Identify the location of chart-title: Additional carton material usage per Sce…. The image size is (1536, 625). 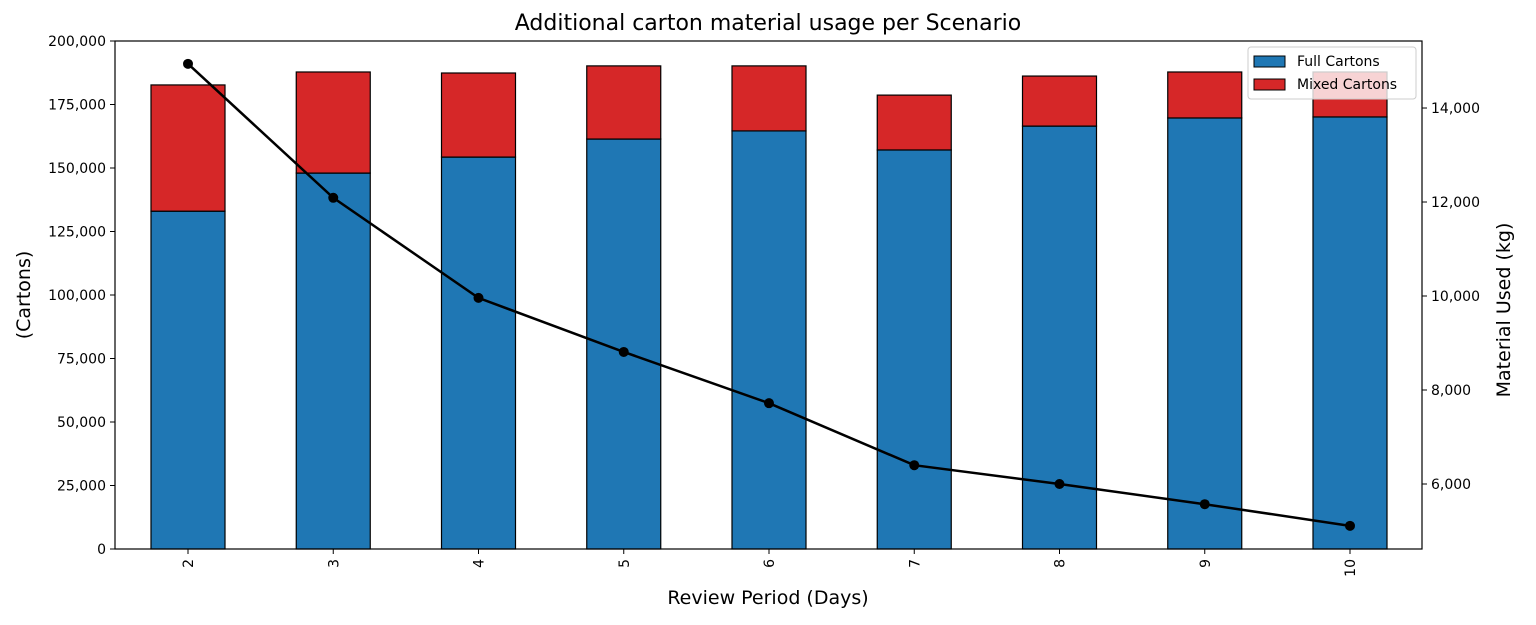
(768, 23).